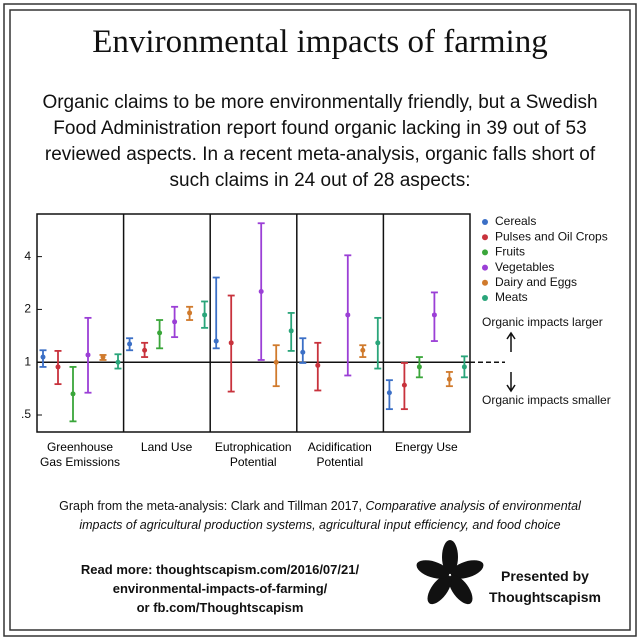  Describe the element at coordinates (510, 252) in the screenshot. I see `legend-label: Fruits` at that location.